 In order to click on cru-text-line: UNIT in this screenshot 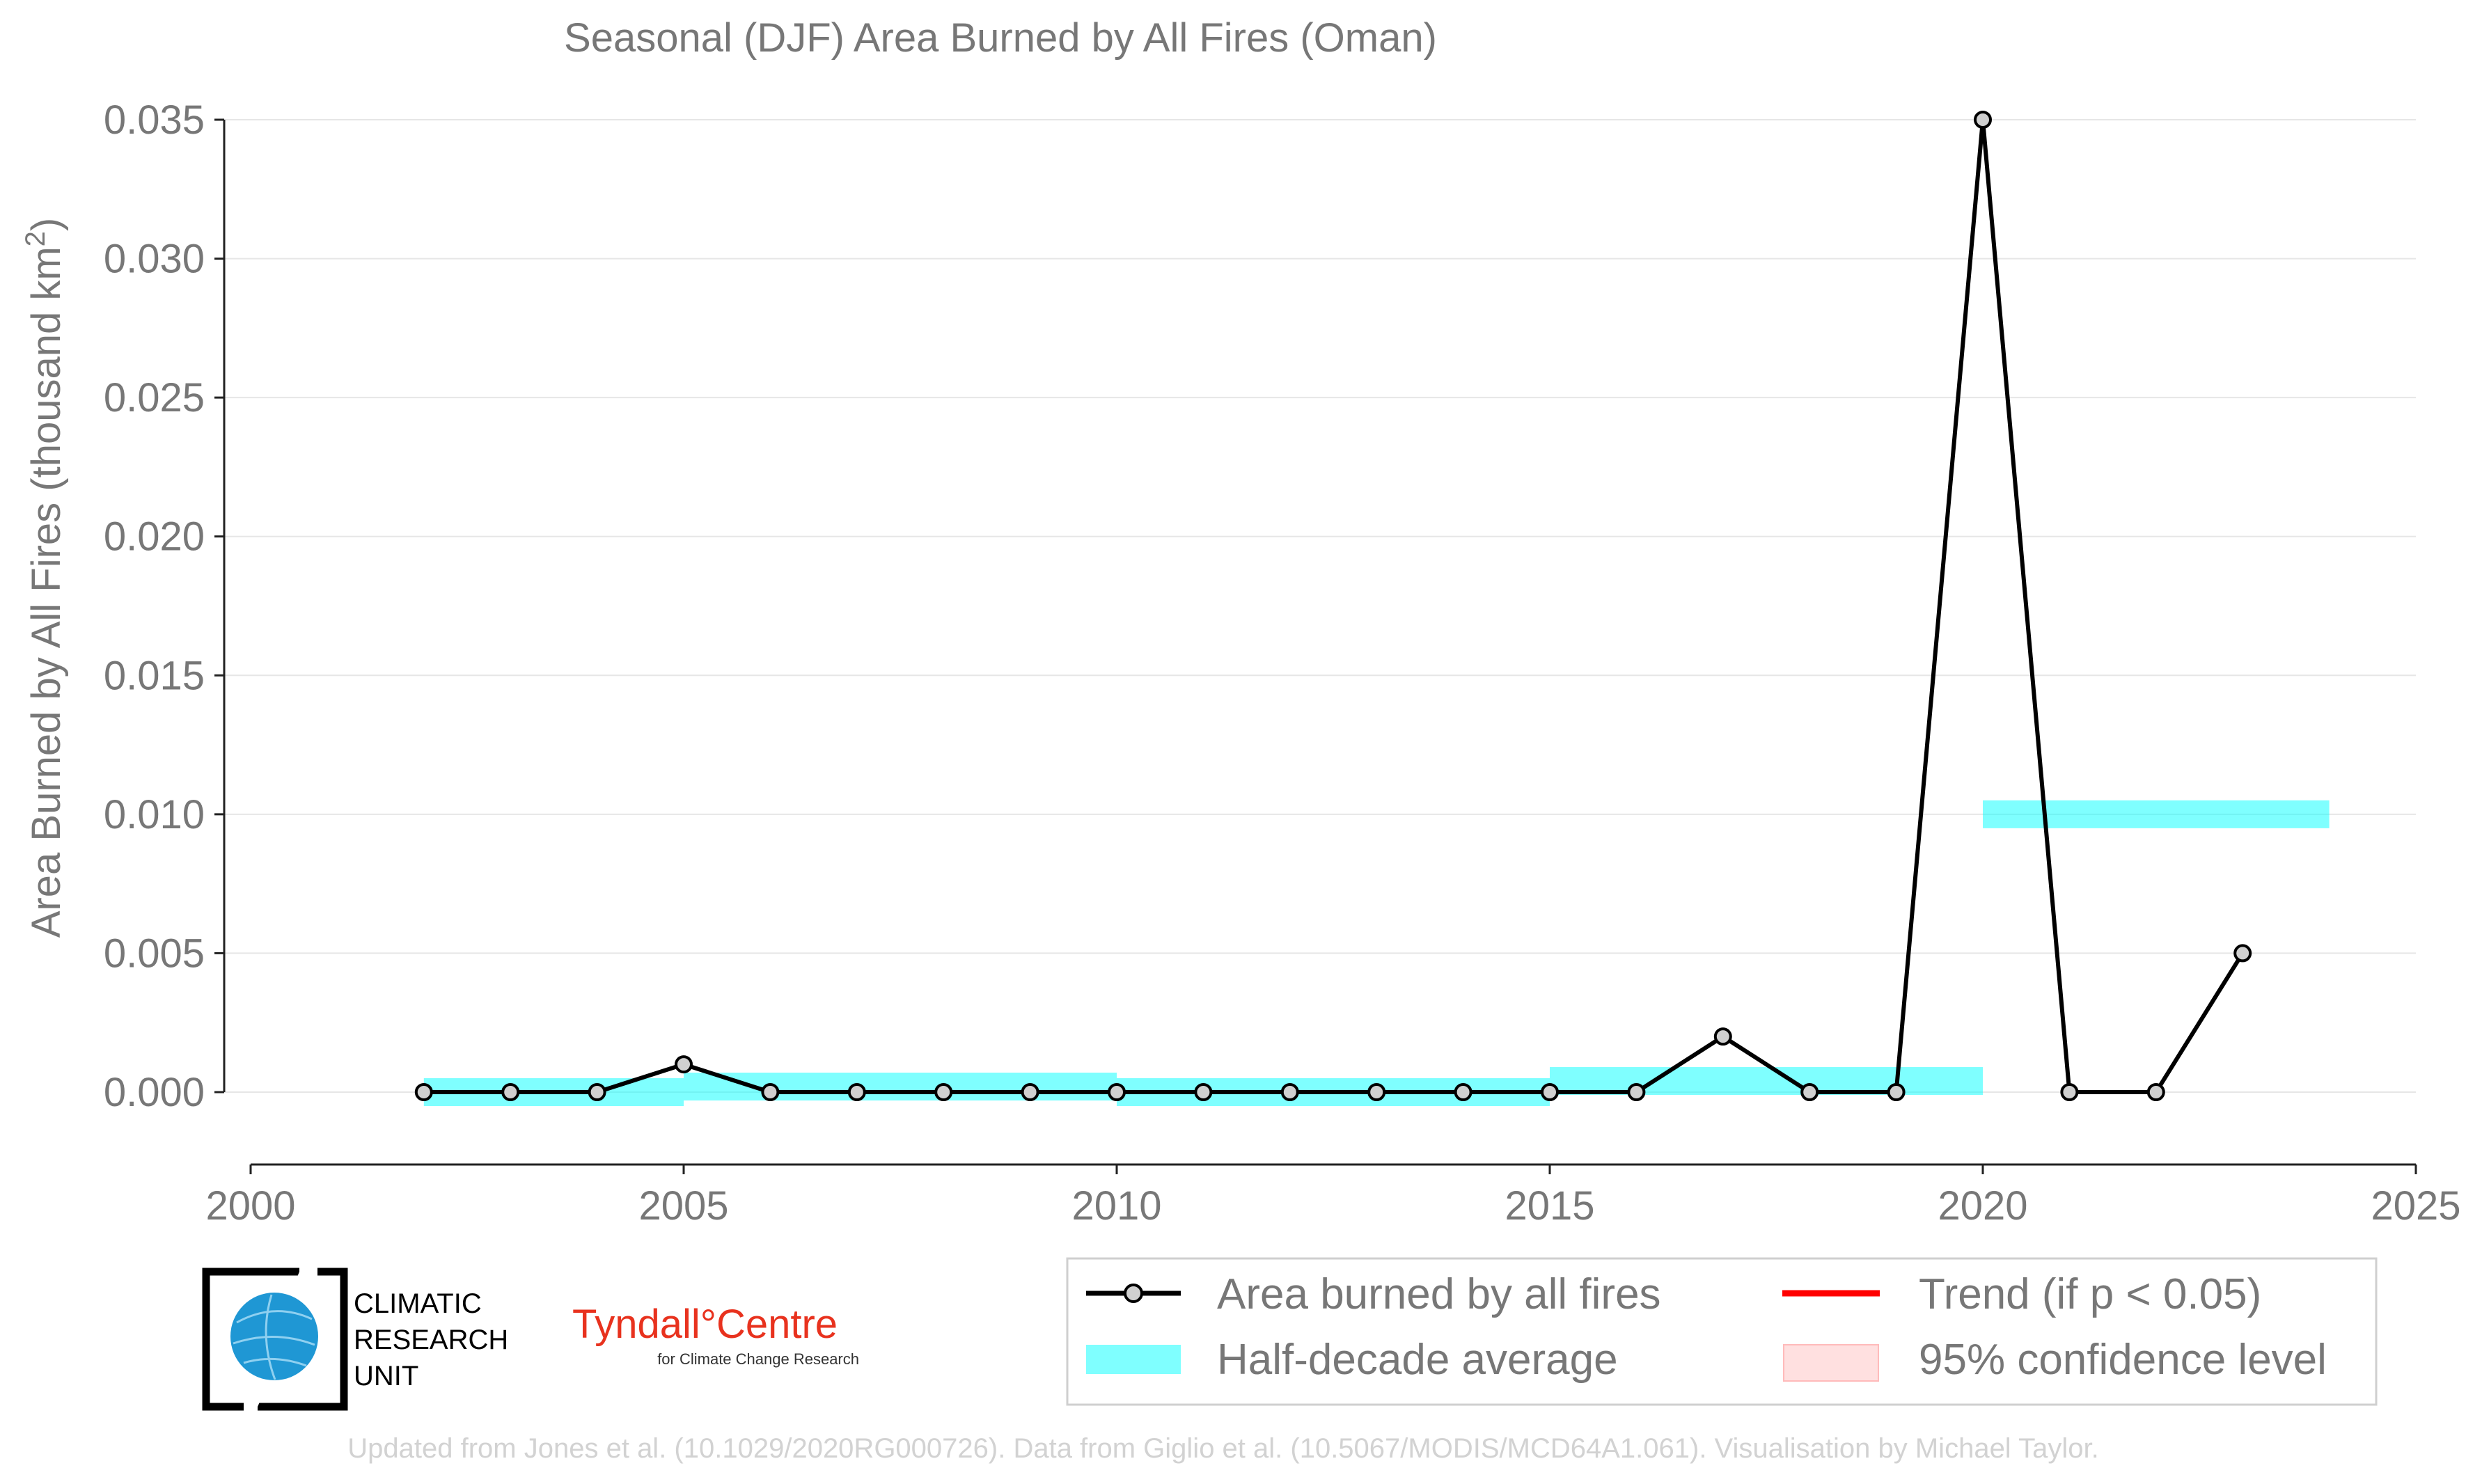, I will do `click(386, 1376)`.